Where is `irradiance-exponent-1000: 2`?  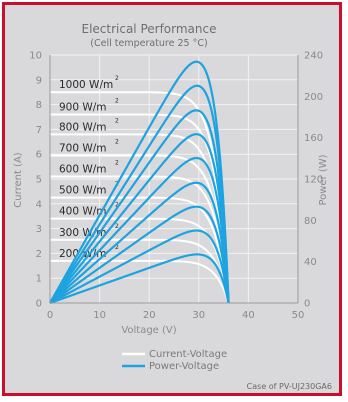
irradiance-exponent-1000: 2 is located at coordinates (117, 78).